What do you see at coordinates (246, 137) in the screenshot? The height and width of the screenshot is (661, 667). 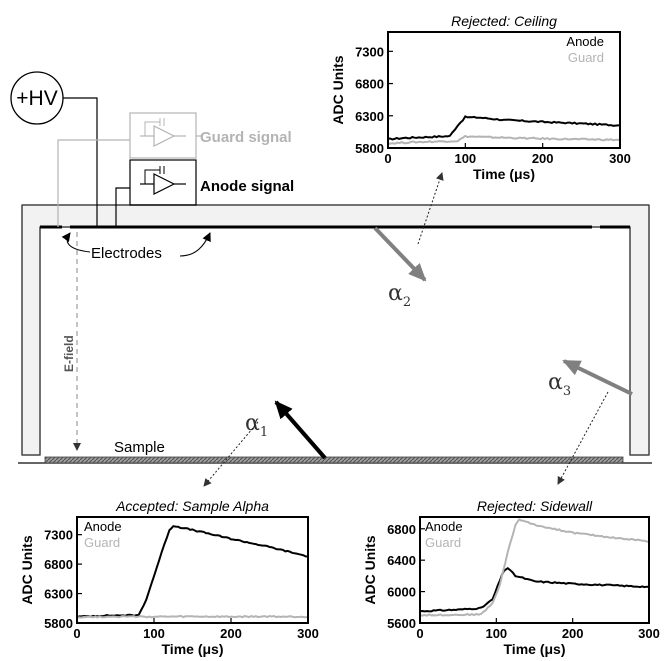 I see `guard-signal-label: Guard signal` at bounding box center [246, 137].